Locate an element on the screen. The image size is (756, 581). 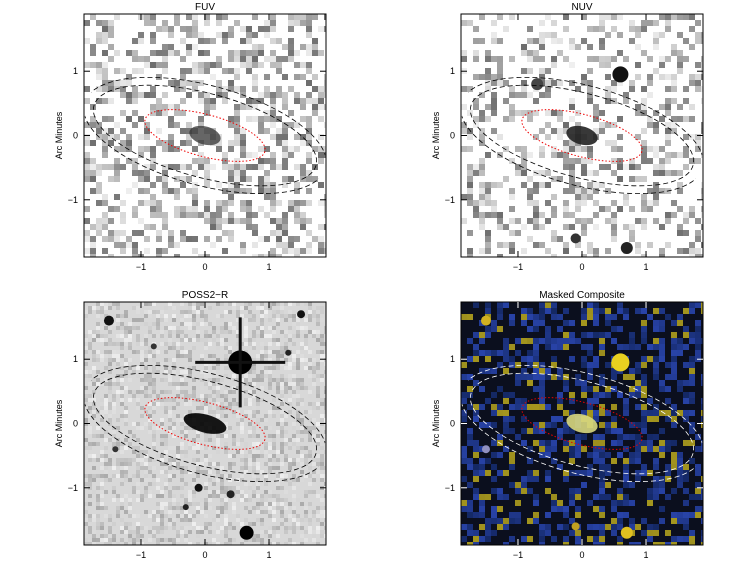
star is located at coordinates (185, 507).